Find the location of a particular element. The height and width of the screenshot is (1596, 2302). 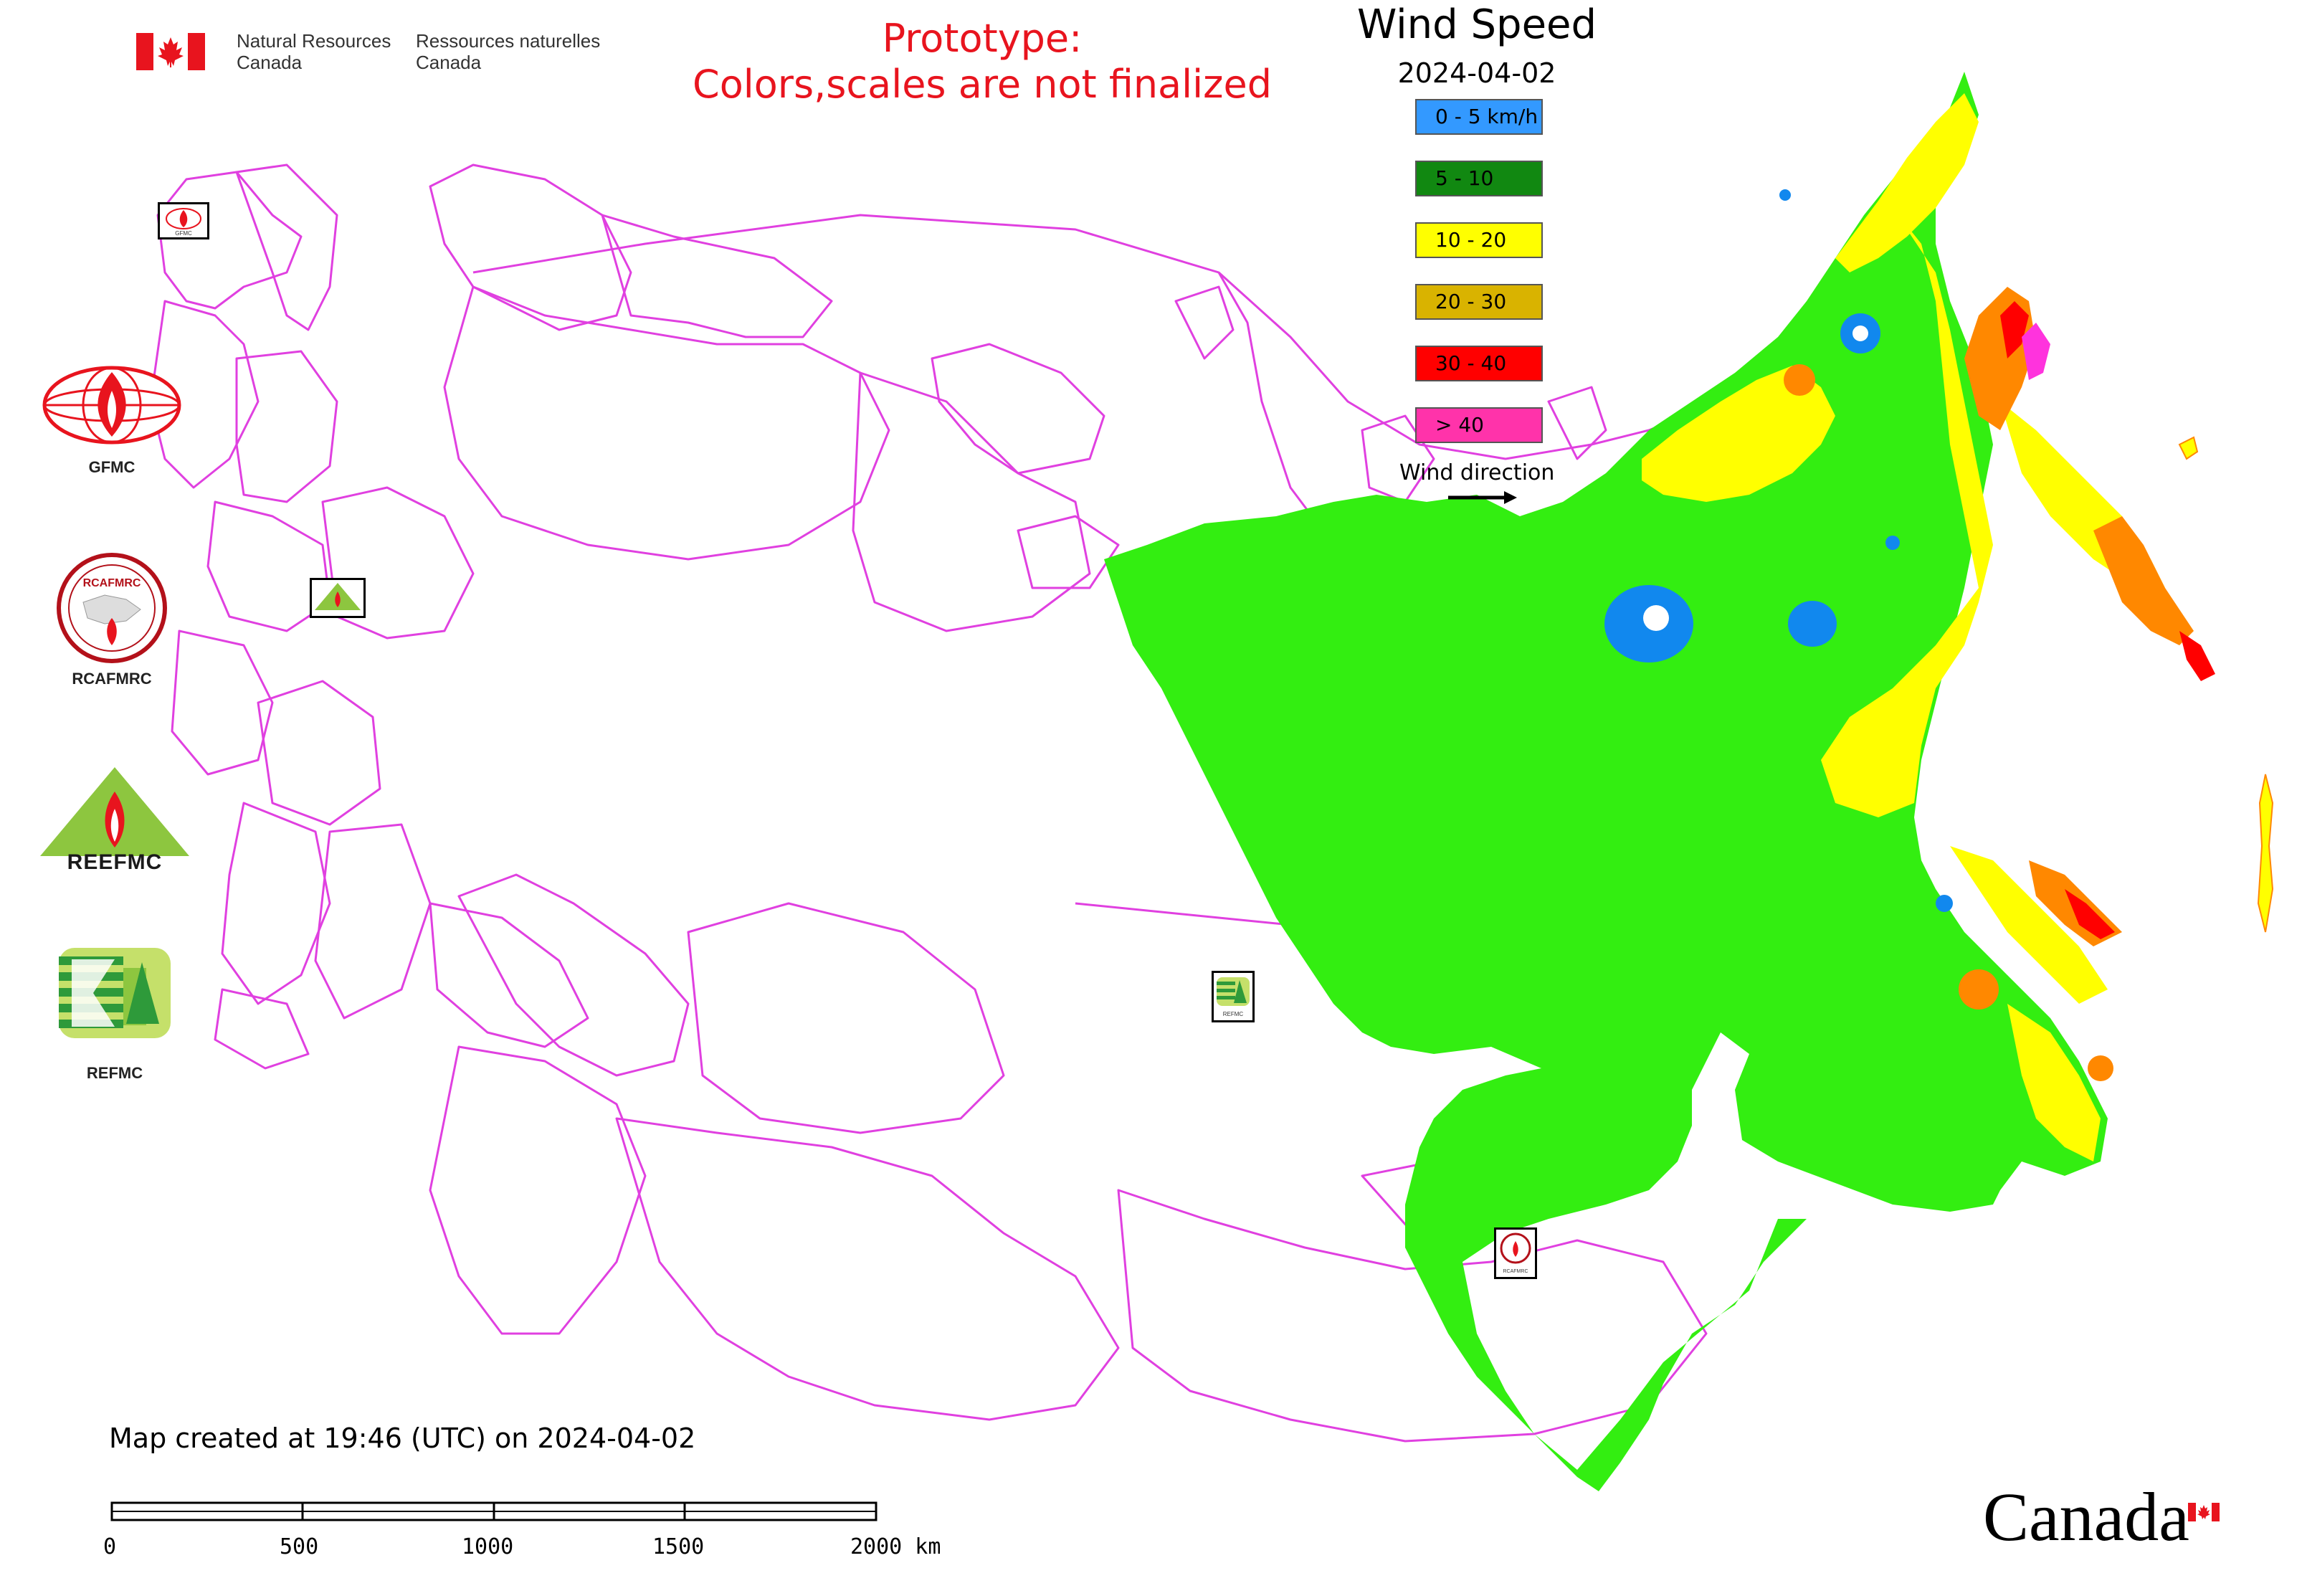

wind-direction-arrow-icon is located at coordinates (1483, 497).